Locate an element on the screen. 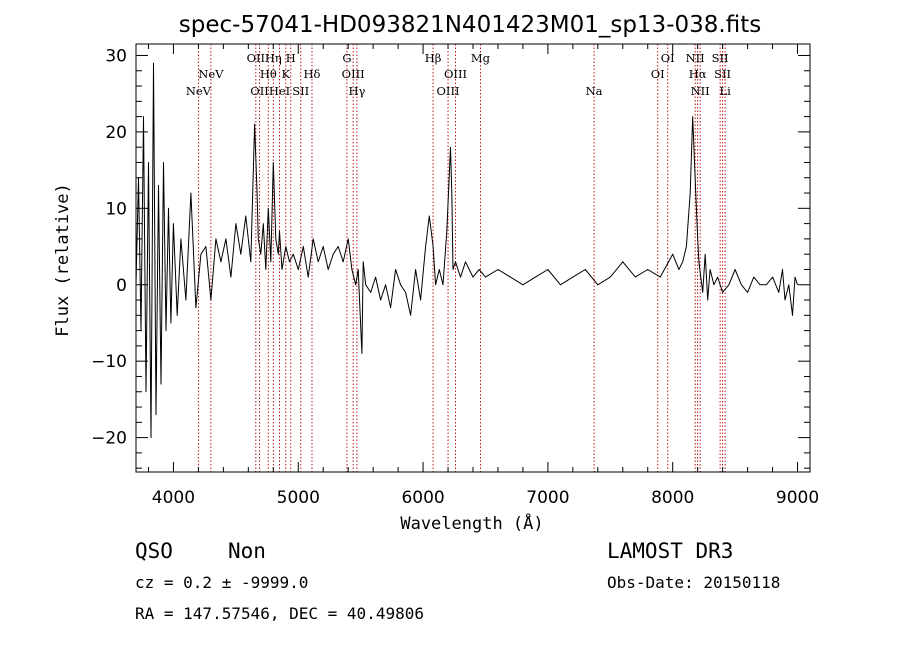 The image size is (900, 649). line-marker-label: Na is located at coordinates (594, 91).